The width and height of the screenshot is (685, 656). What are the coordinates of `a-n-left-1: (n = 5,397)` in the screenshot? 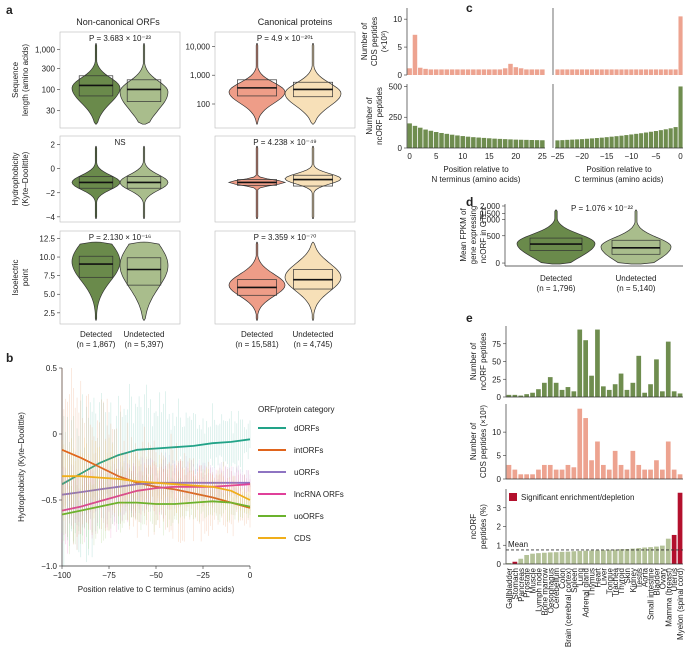 It's located at (144, 344).